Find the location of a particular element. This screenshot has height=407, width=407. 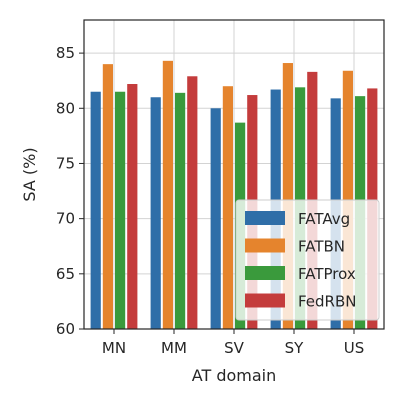

legend-box is located at coordinates (307, 260).